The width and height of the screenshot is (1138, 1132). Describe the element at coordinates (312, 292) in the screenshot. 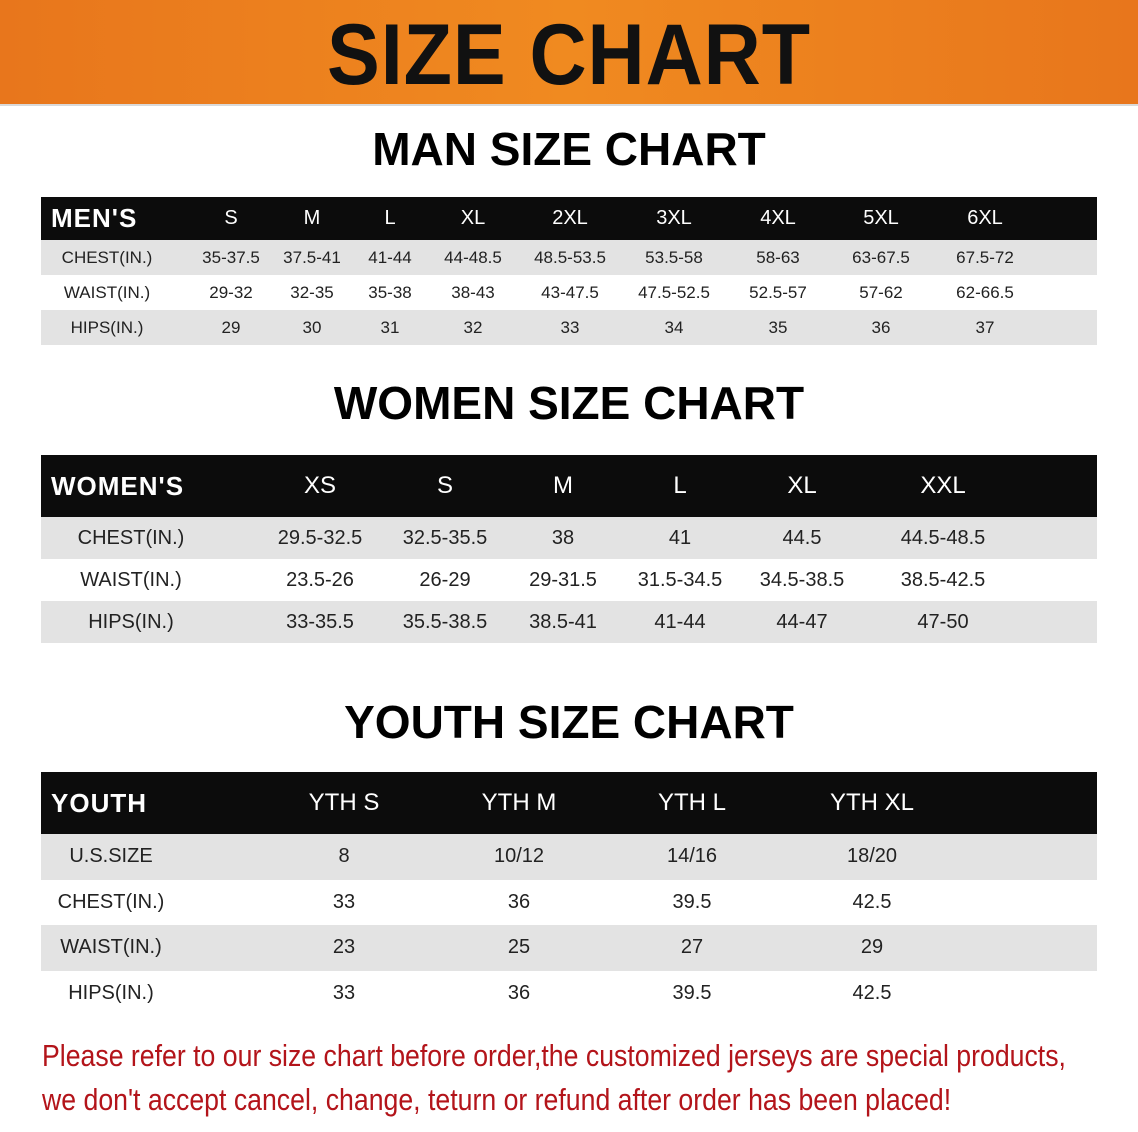

I see `table-cell: 32-35` at that location.